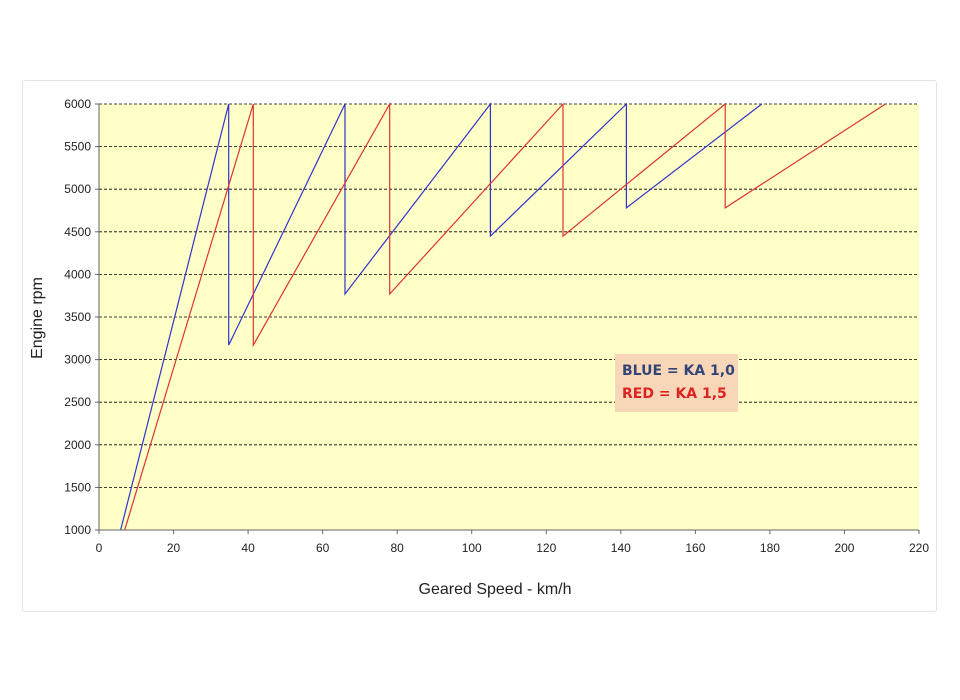 The width and height of the screenshot is (960, 700). I want to click on x-tick-label: 140, so click(621, 548).